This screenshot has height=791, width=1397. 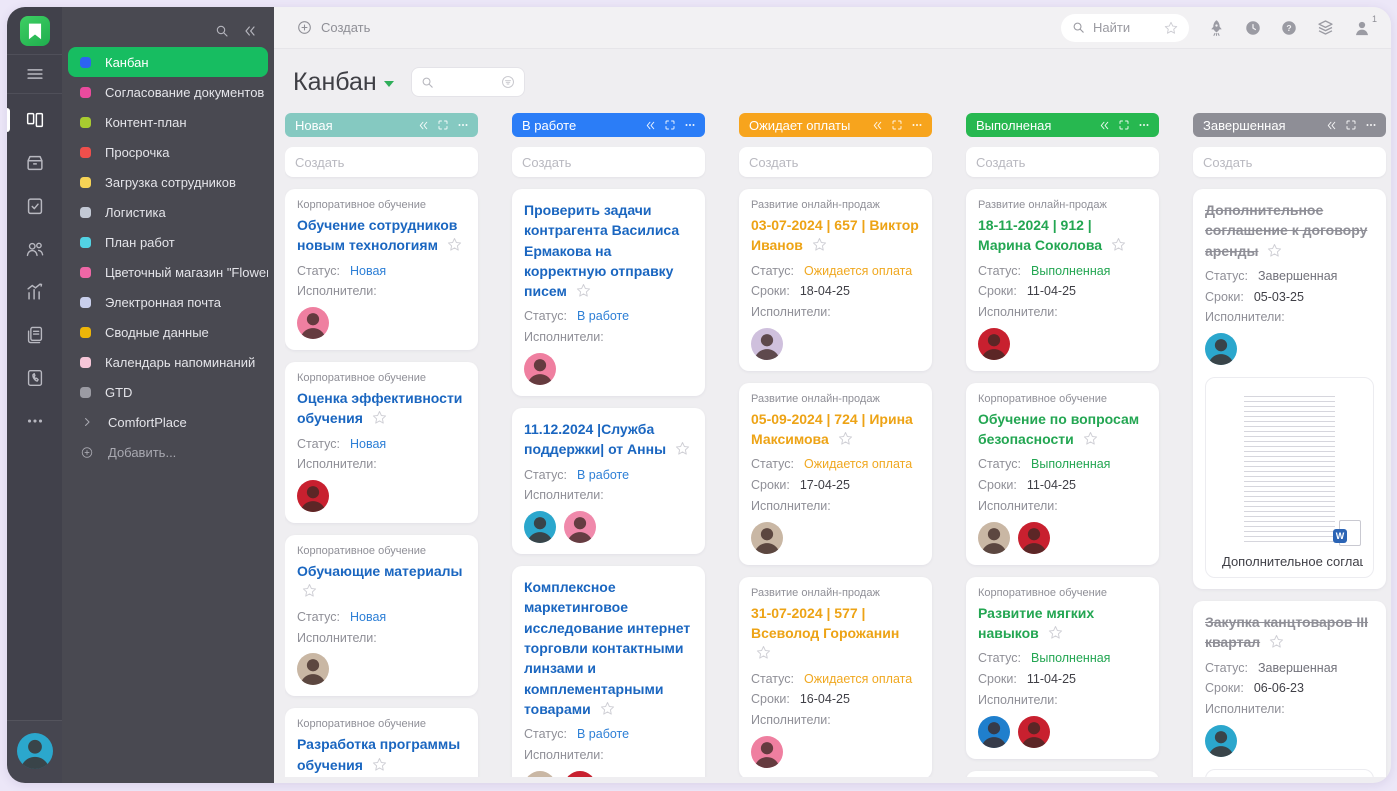 What do you see at coordinates (1216, 27) in the screenshot?
I see `rocket-icon` at bounding box center [1216, 27].